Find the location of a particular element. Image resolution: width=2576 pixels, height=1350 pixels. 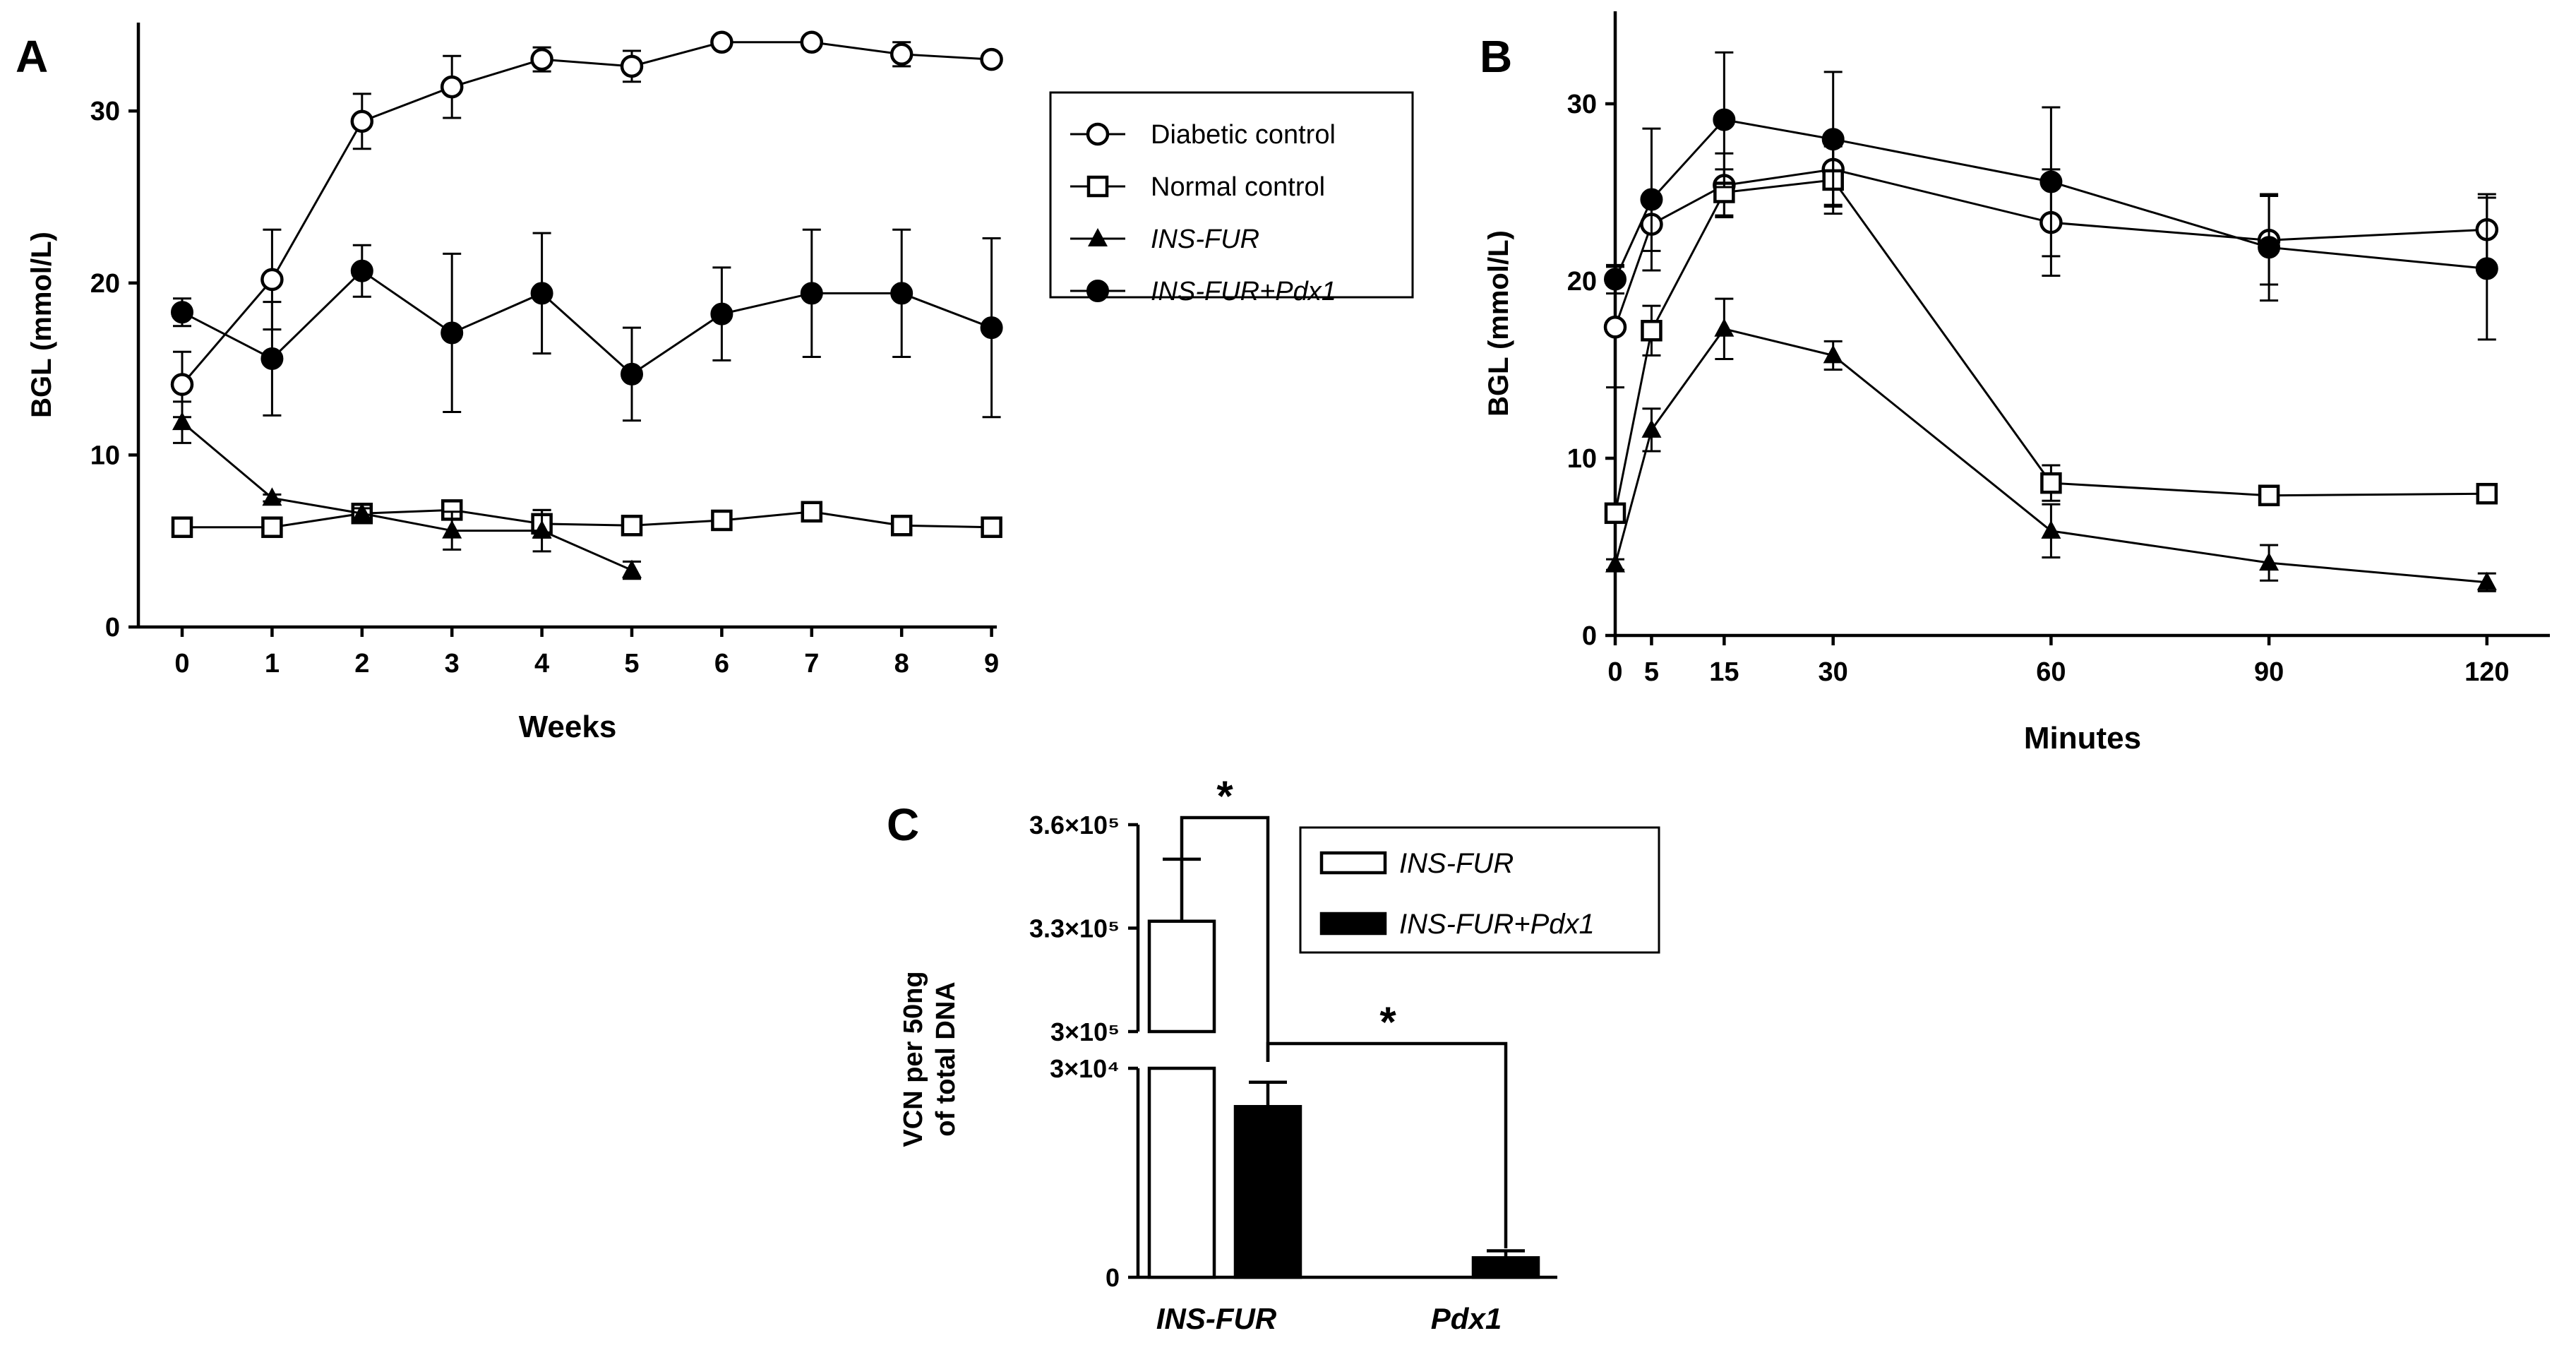

y-tick-label: 10 is located at coordinates (105, 456).